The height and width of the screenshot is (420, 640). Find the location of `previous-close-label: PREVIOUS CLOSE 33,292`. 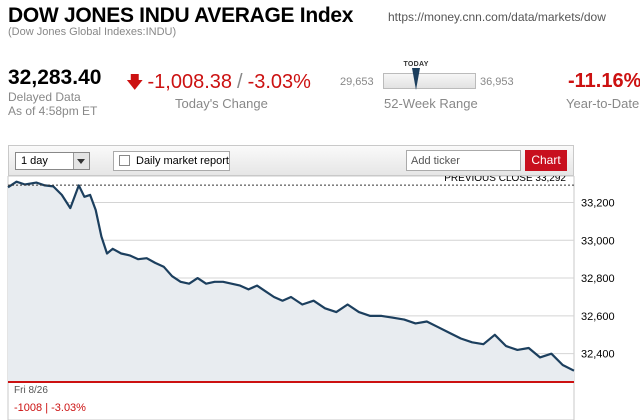

previous-close-label: PREVIOUS CLOSE 33,292 is located at coordinates (505, 180).